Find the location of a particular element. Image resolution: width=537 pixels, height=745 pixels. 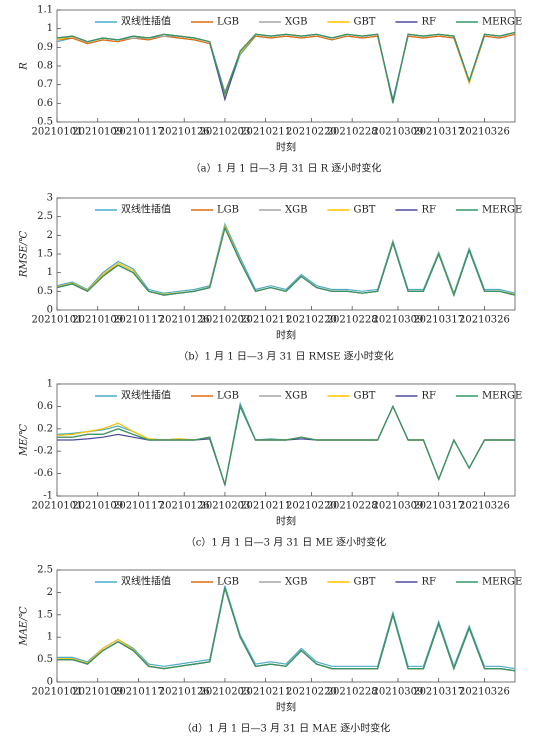

y-tick-label: 3 is located at coordinates (50, 198).